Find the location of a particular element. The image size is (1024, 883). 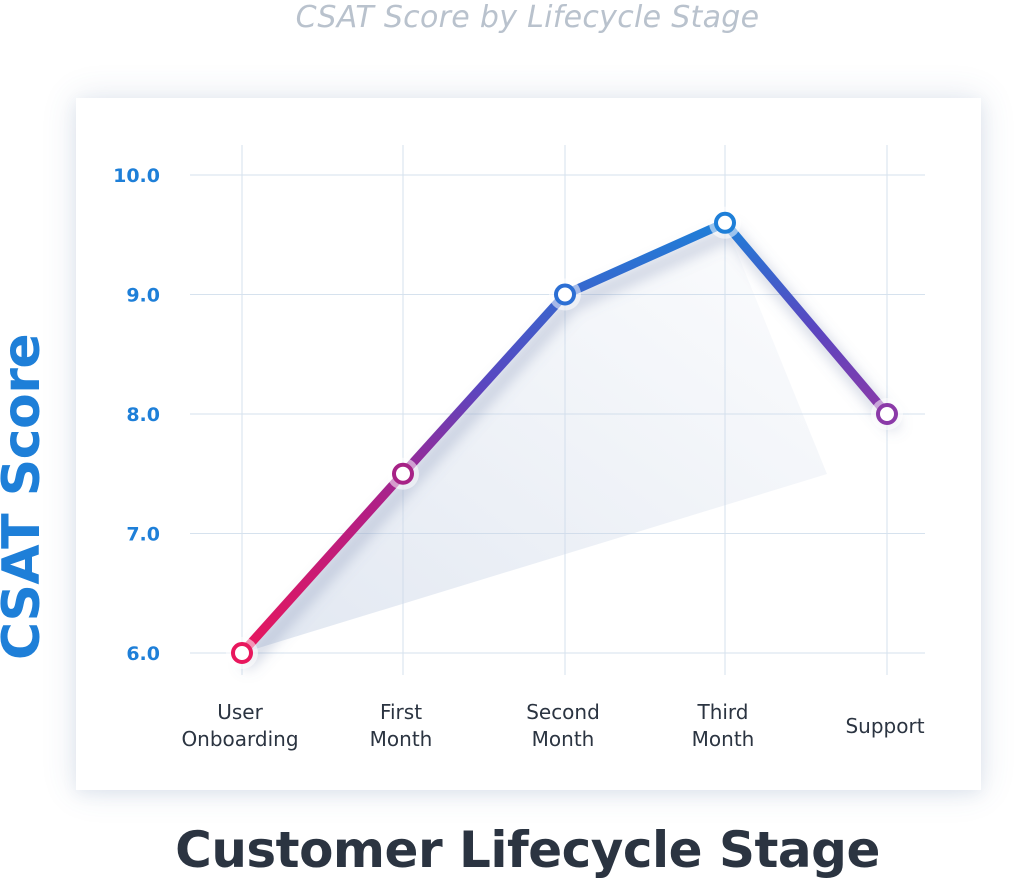

x-tick-label-line: Onboarding is located at coordinates (239, 739).